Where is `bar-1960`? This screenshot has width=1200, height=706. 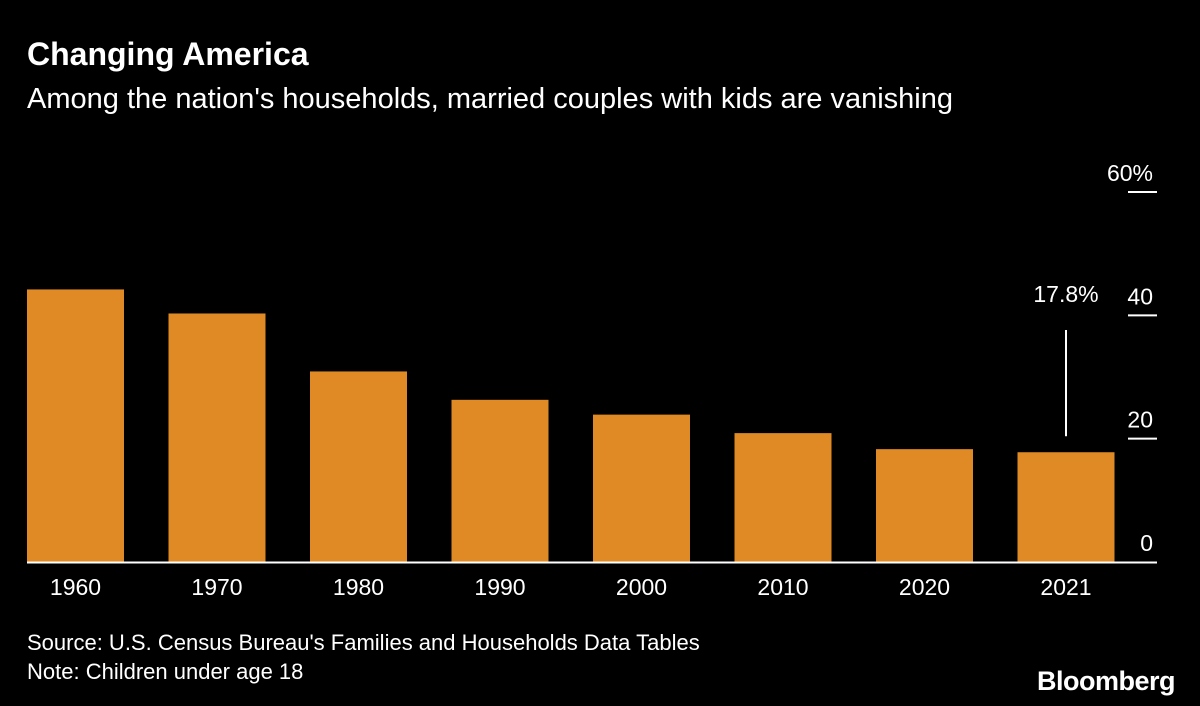 bar-1960 is located at coordinates (75, 425).